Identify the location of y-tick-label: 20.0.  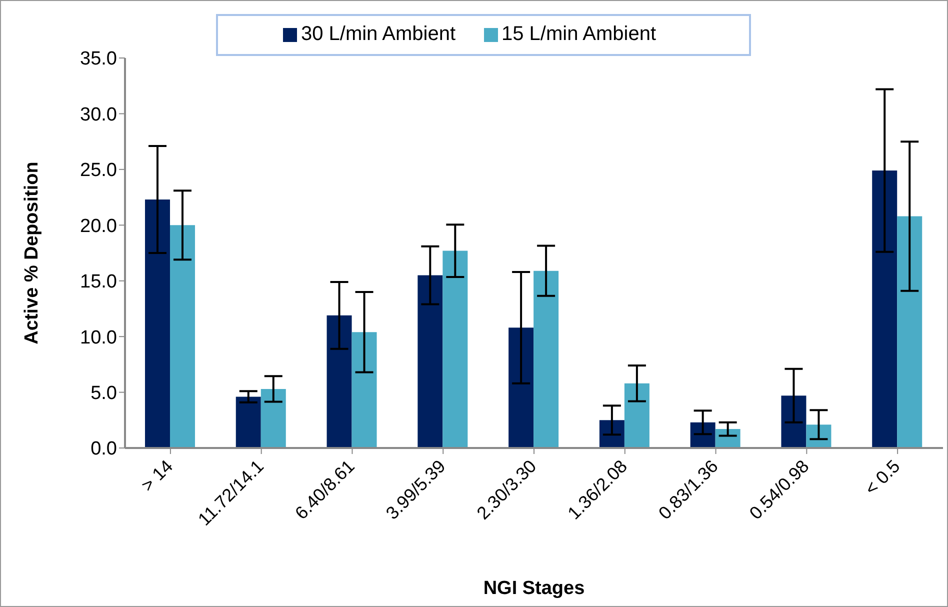
(98, 226).